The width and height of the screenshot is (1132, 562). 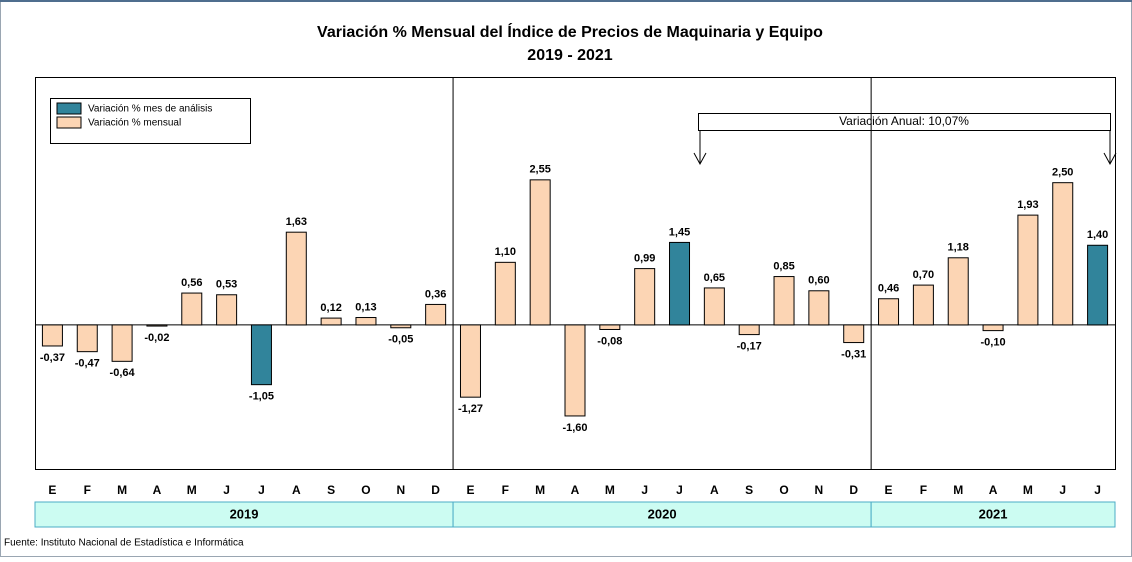 I want to click on value-label: 0,65, so click(x=714, y=278).